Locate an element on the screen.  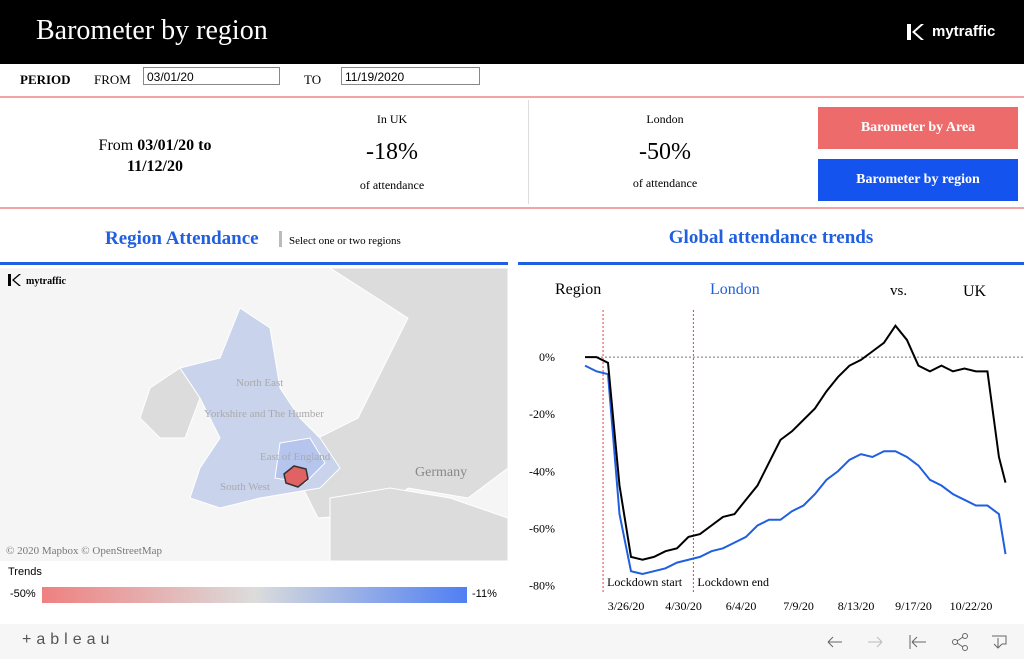
from-input: 03/01/20 is located at coordinates (211, 76).